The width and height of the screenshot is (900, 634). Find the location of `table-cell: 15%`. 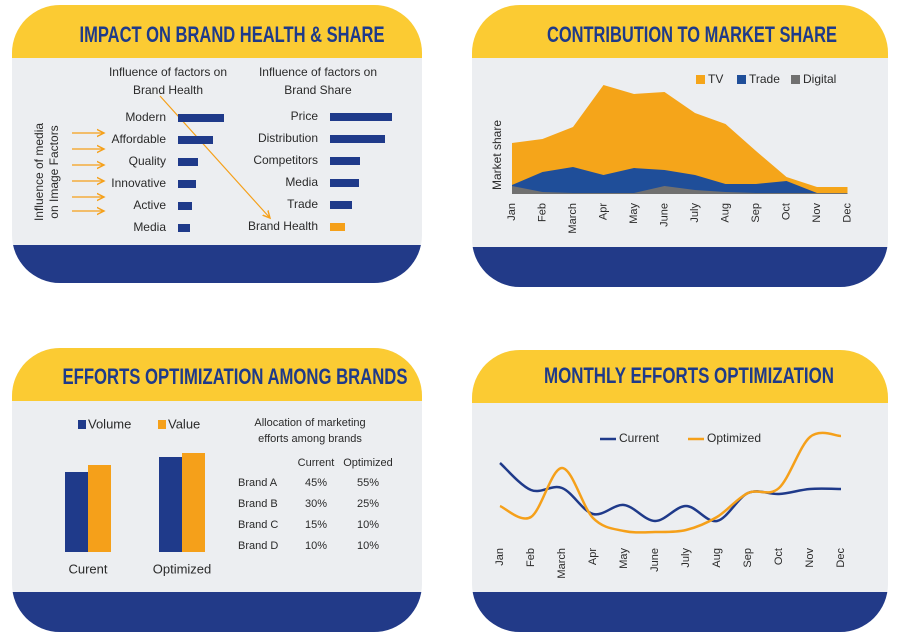

table-cell: 15% is located at coordinates (316, 525).